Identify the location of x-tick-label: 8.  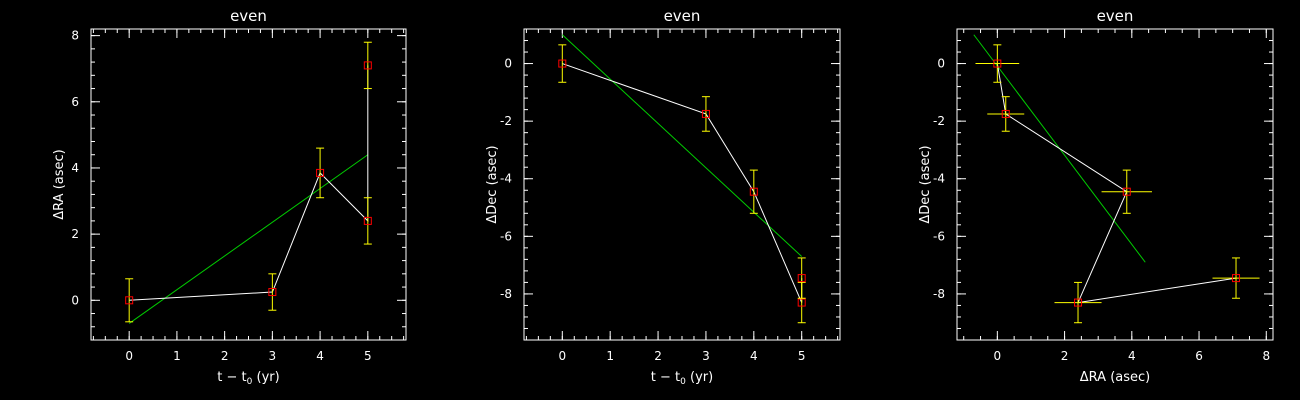
(1266, 356).